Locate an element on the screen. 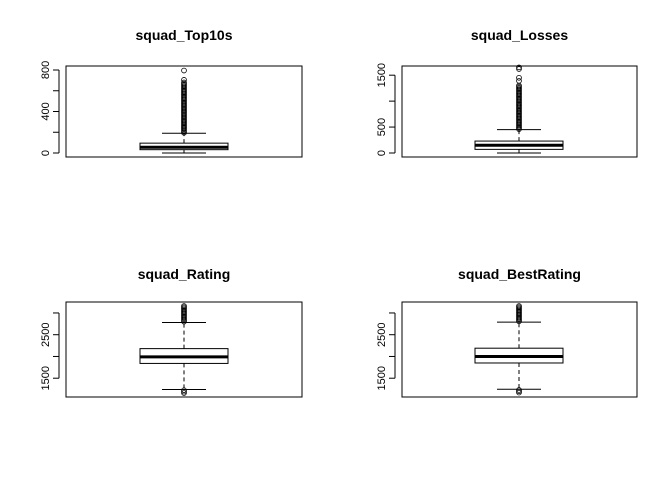 The width and height of the screenshot is (672, 480). boxplot-panel-2: squad_Losses 0 500 1500 is located at coordinates (507, 92).